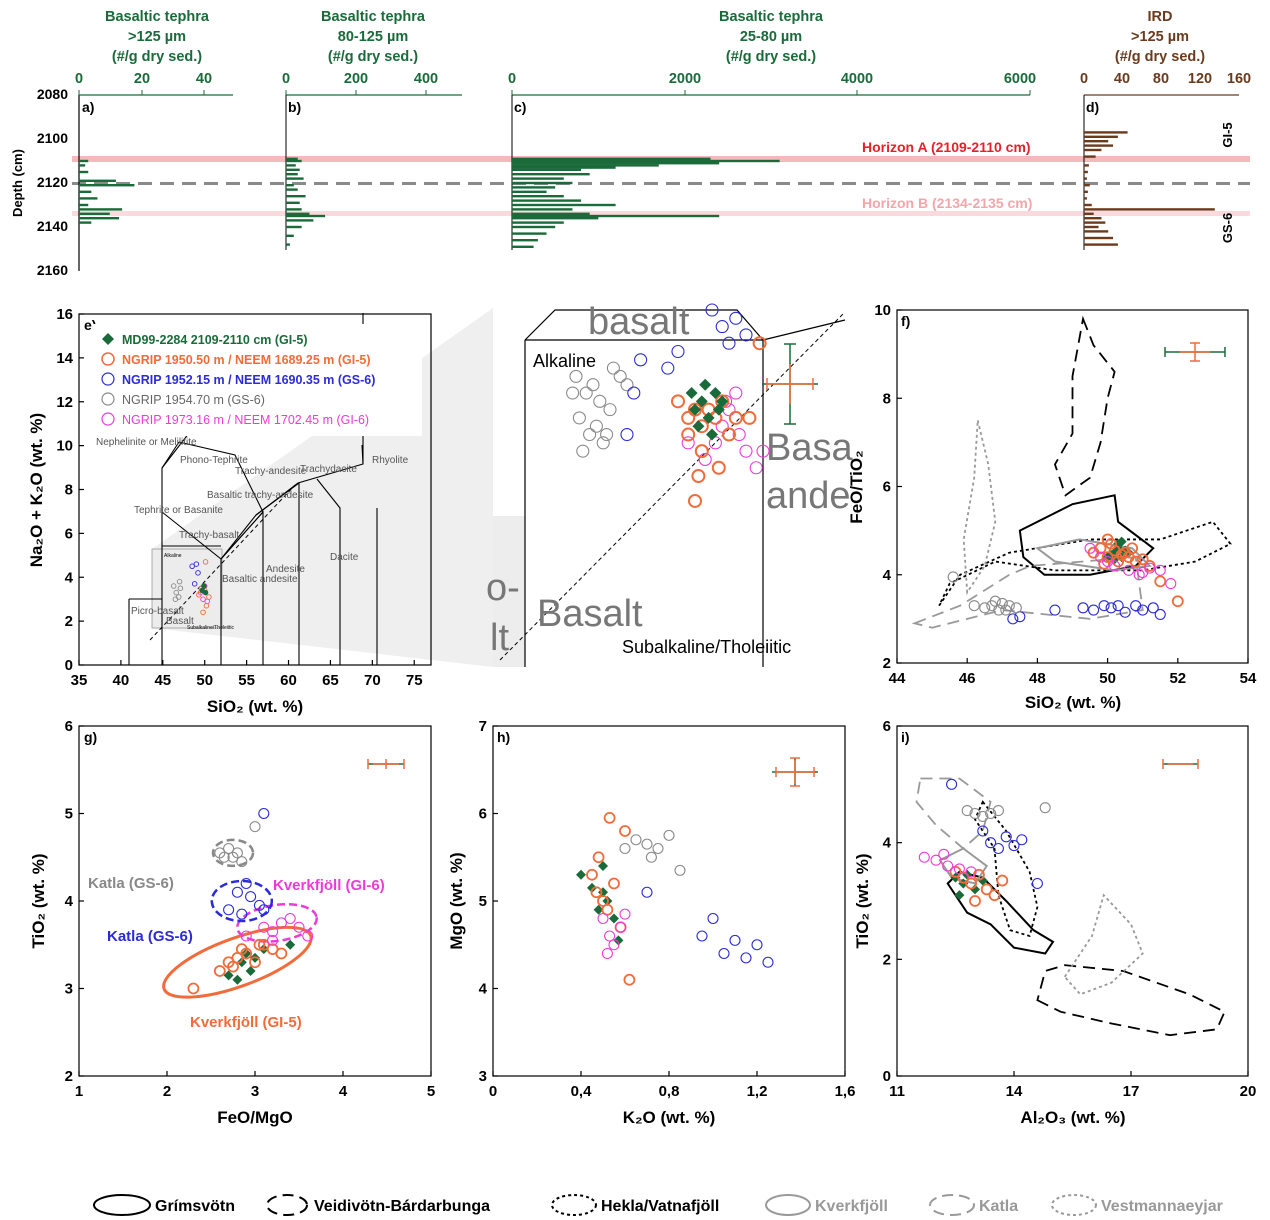  What do you see at coordinates (675, 898) in the screenshot?
I see `panel-h-points` at bounding box center [675, 898].